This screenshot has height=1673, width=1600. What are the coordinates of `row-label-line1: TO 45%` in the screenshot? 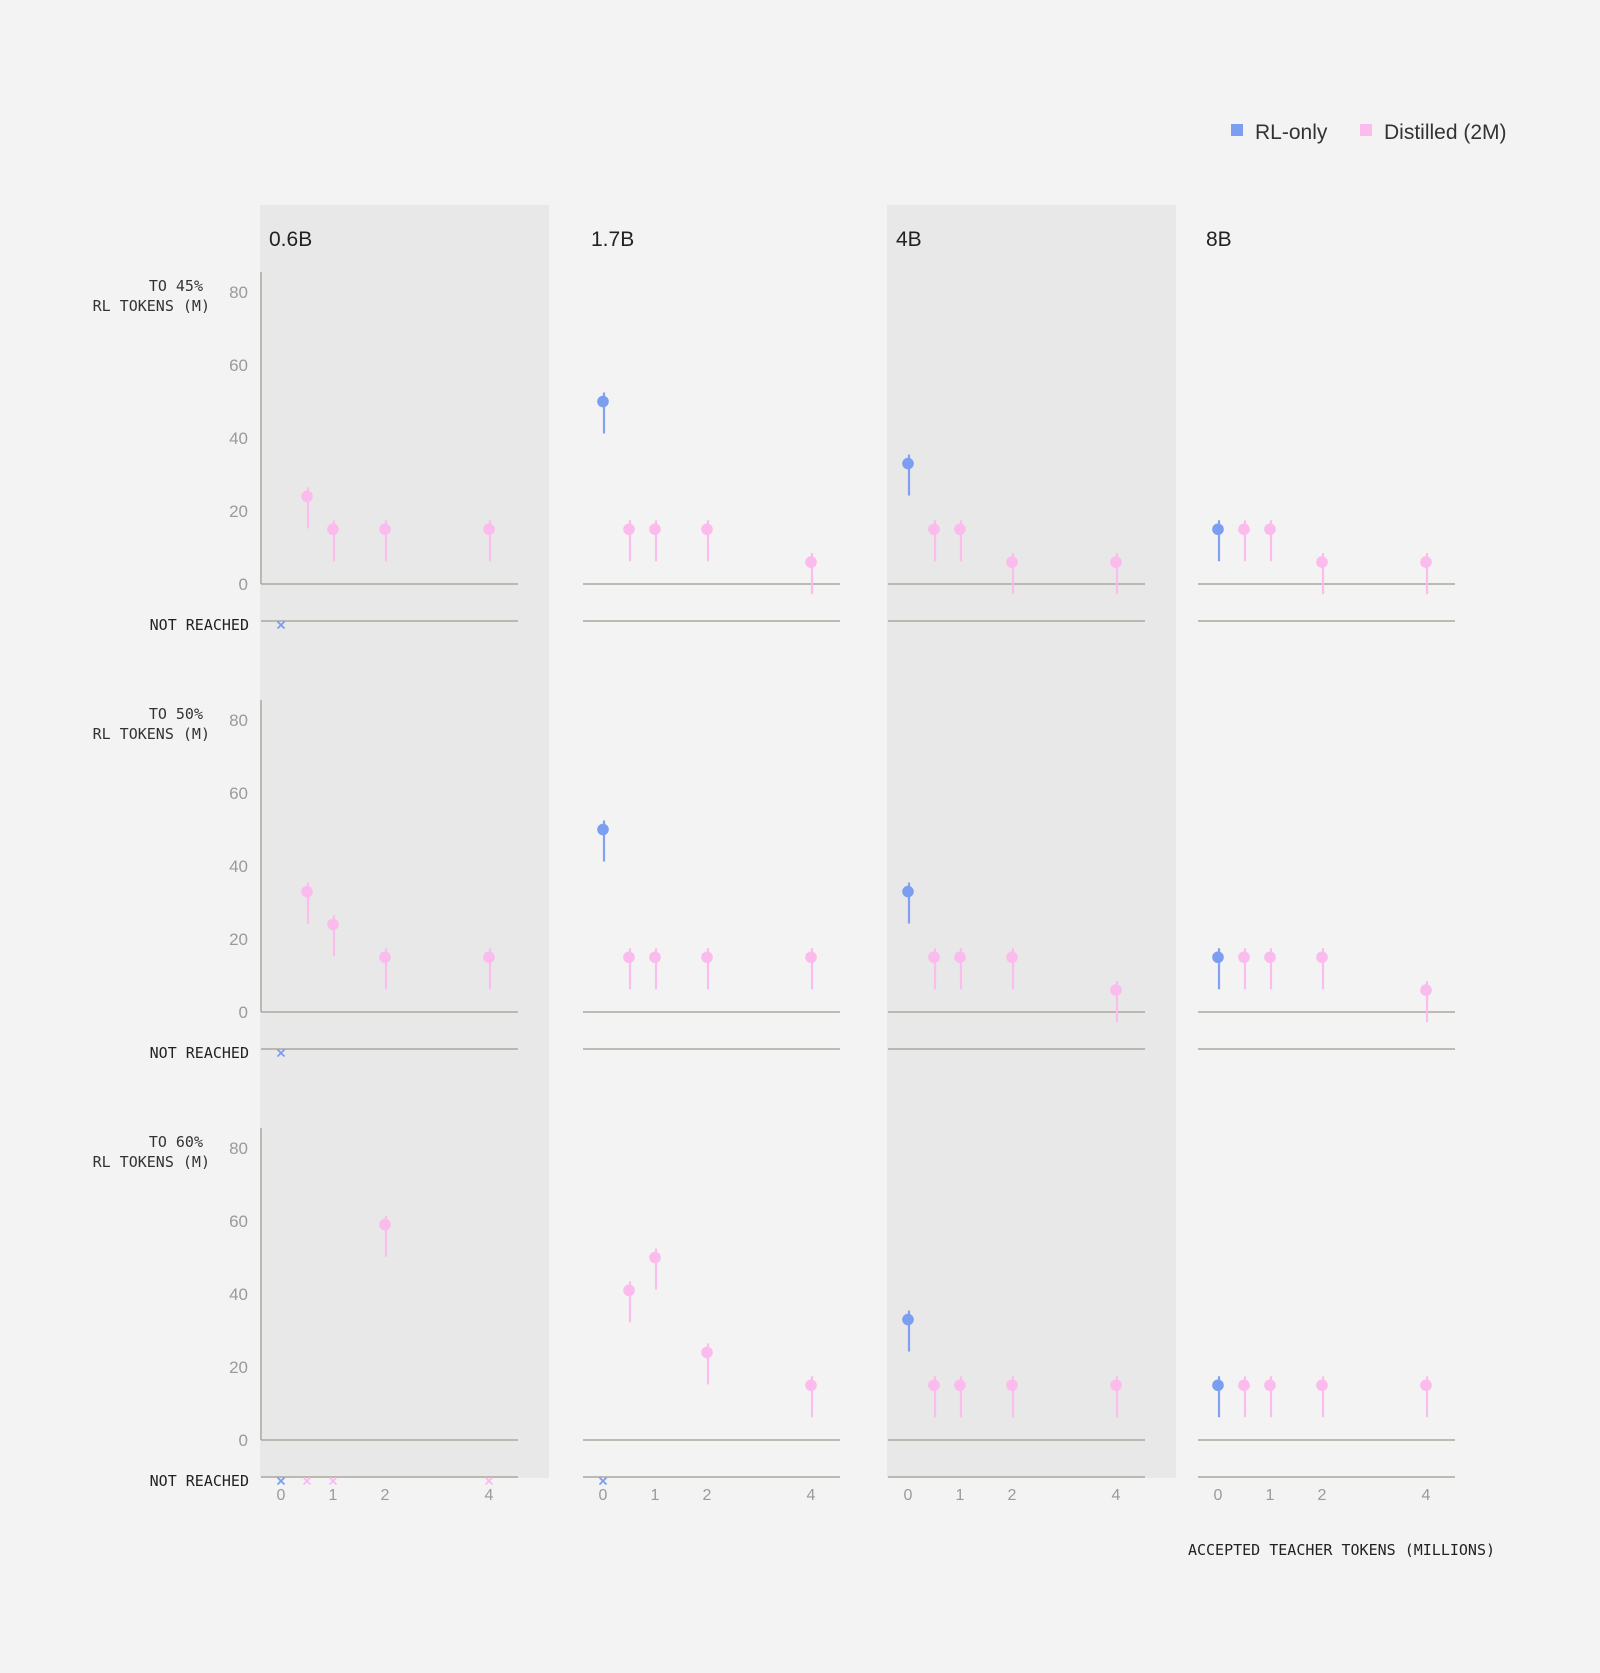 It's located at (176, 286).